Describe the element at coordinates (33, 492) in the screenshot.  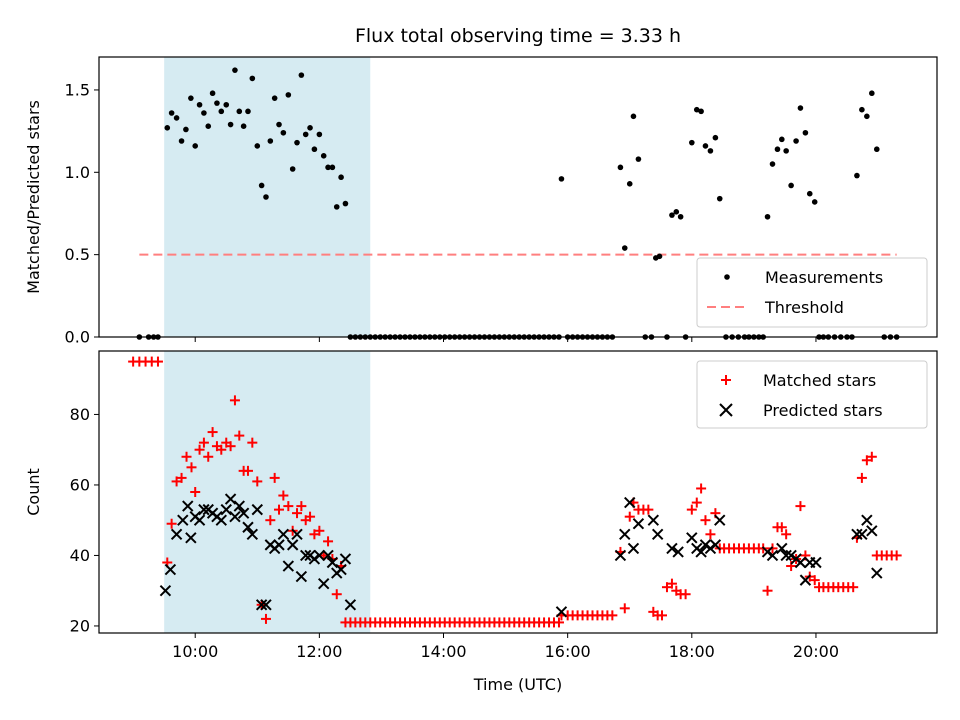
I see `bottom-y-axis-label: Count` at that location.